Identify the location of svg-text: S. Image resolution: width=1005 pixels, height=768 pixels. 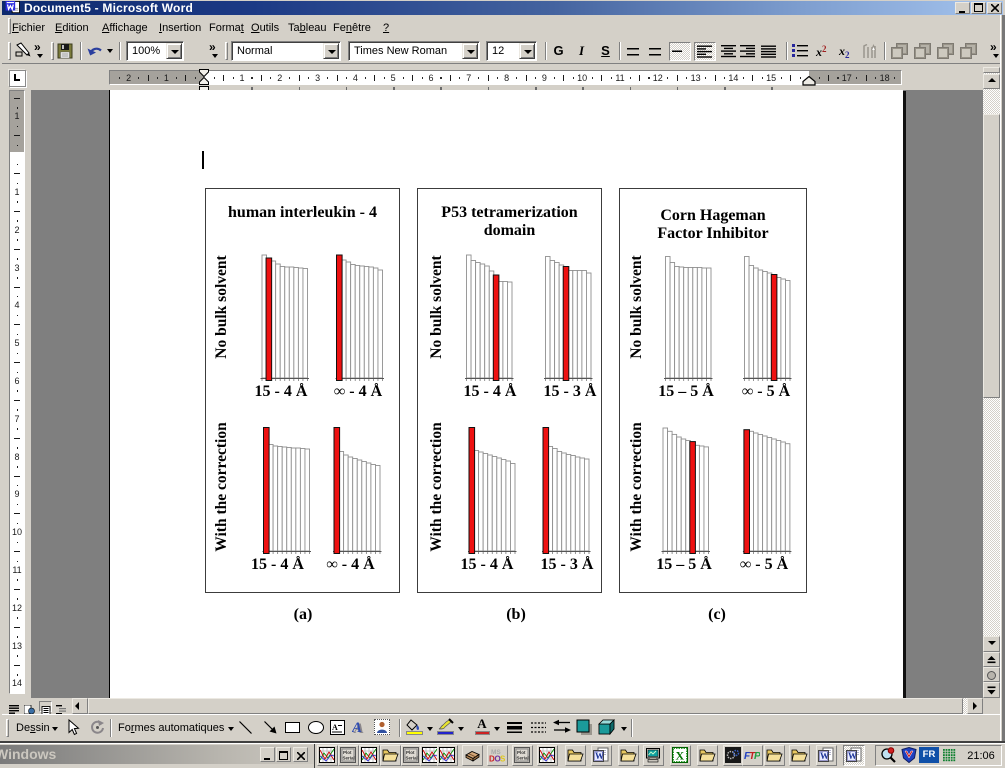
(502, 759).